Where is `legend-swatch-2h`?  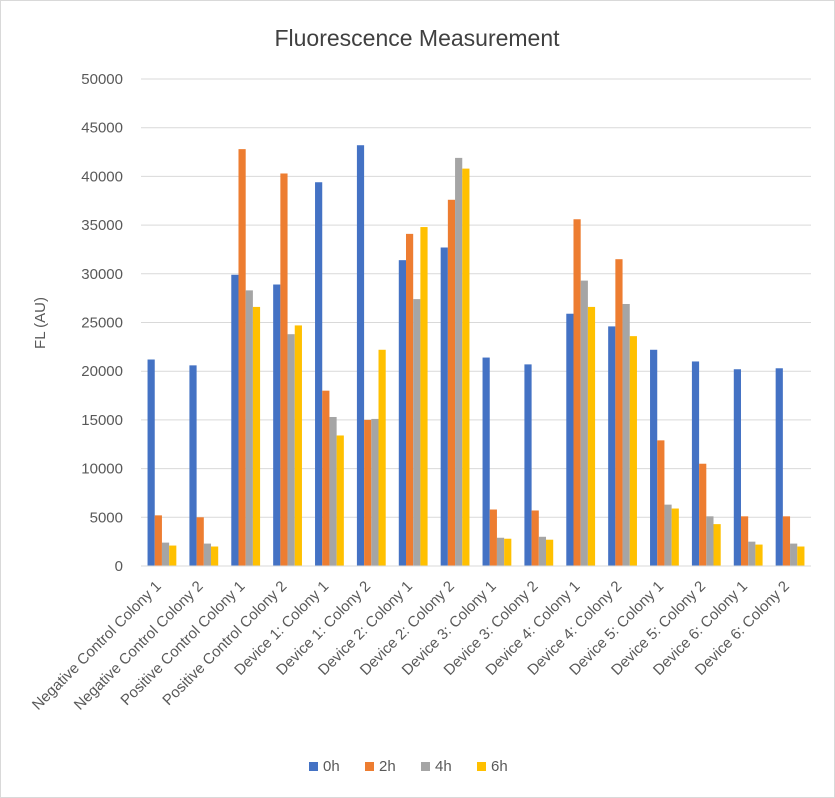
legend-swatch-2h is located at coordinates (369, 766).